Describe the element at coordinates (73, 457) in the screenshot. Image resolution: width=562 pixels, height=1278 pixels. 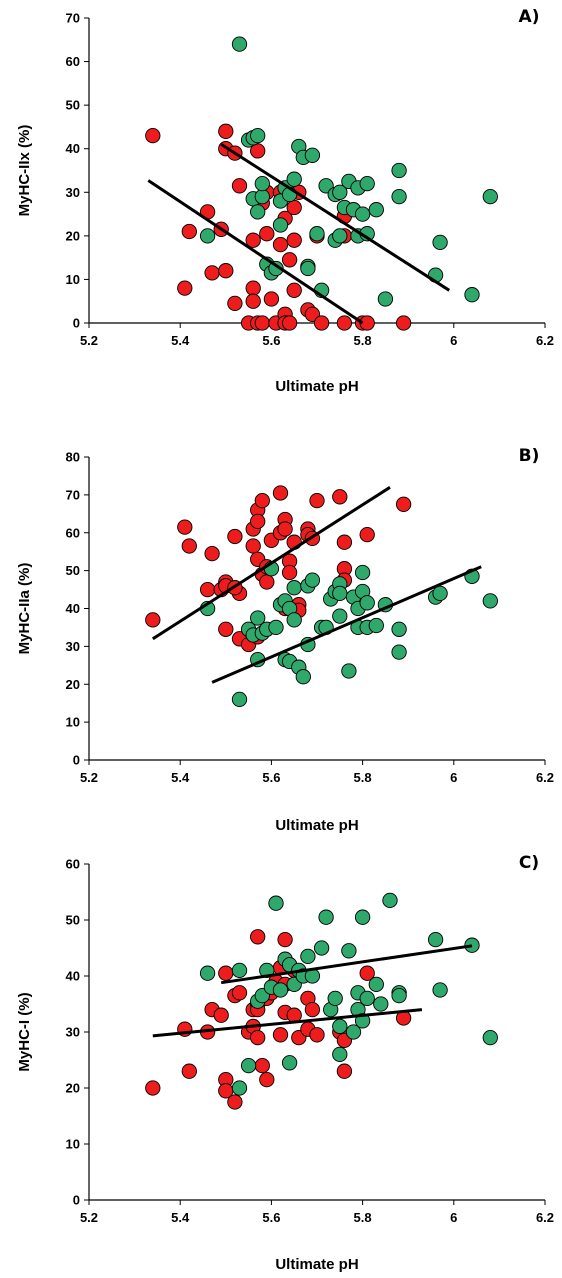
I see `y-tick-label: 80` at that location.